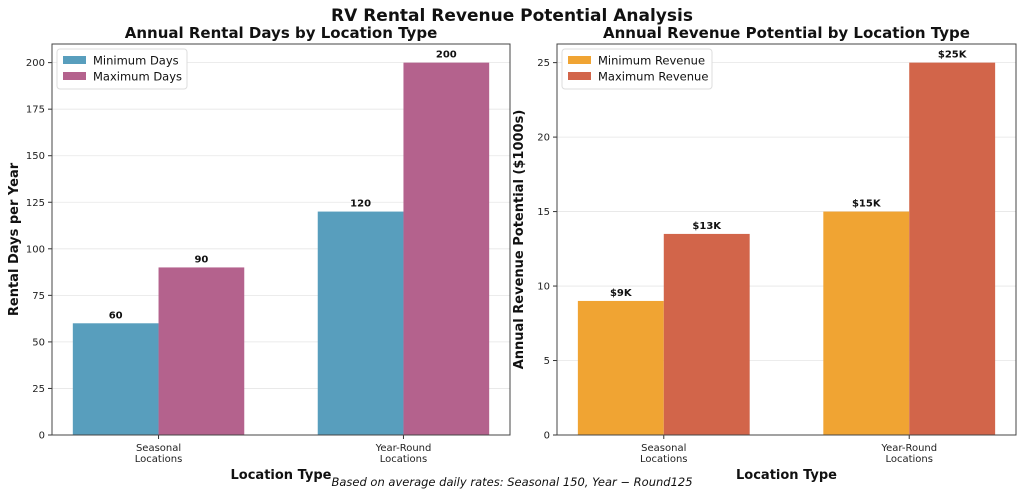 The width and height of the screenshot is (1024, 503). Describe the element at coordinates (543, 287) in the screenshot. I see `y-tick-label: 10` at that location.